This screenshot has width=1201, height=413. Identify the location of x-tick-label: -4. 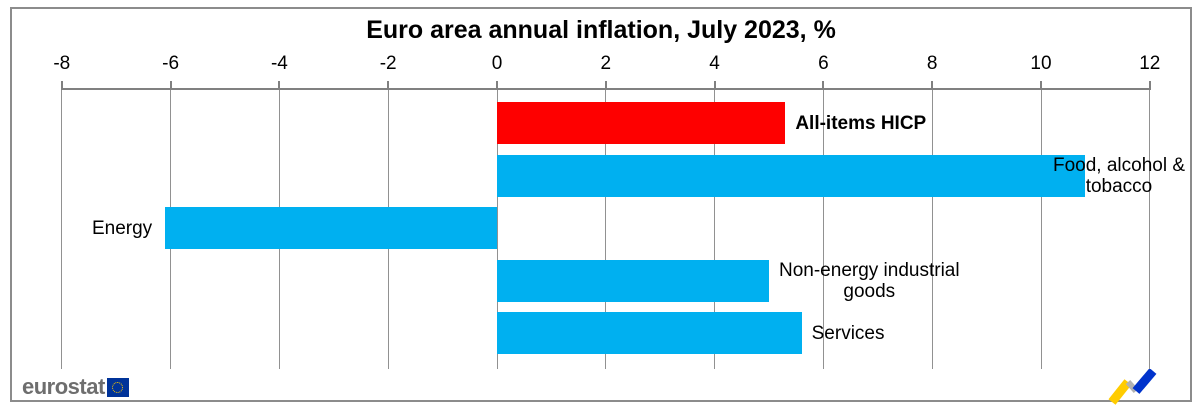
(279, 63).